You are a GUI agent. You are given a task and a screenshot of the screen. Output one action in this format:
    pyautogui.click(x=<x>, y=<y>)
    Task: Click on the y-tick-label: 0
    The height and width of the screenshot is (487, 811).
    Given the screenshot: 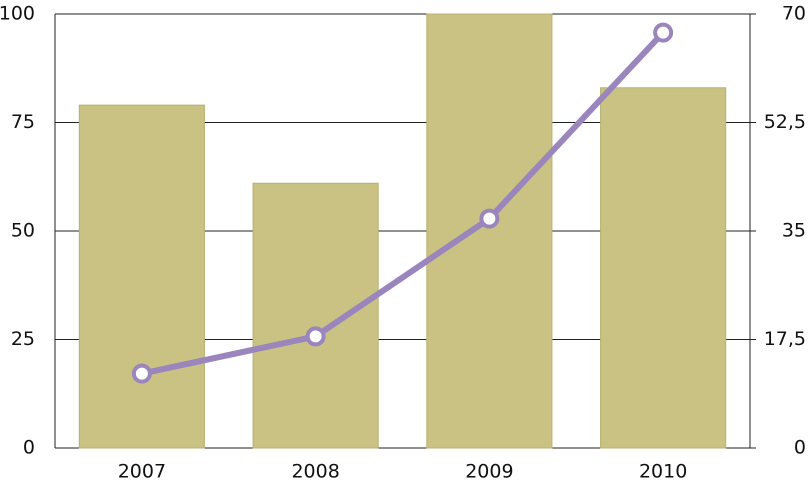 What is the action you would take?
    pyautogui.click(x=29, y=448)
    